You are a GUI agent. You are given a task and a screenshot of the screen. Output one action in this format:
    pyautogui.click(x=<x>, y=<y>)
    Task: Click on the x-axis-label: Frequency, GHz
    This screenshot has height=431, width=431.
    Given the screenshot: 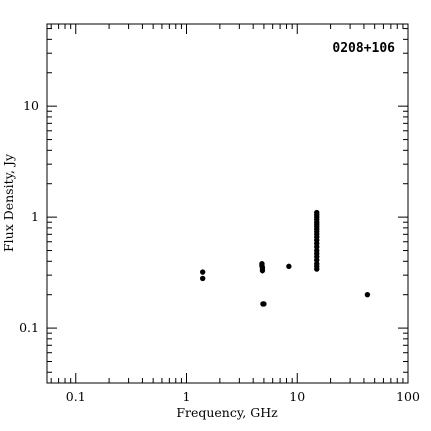 What is the action you would take?
    pyautogui.click(x=227, y=412)
    